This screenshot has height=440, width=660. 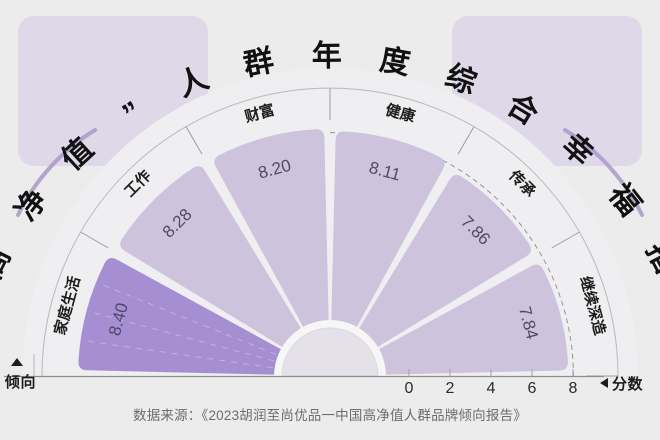 I want to click on value-axis-label: 分数, so click(x=628, y=384).